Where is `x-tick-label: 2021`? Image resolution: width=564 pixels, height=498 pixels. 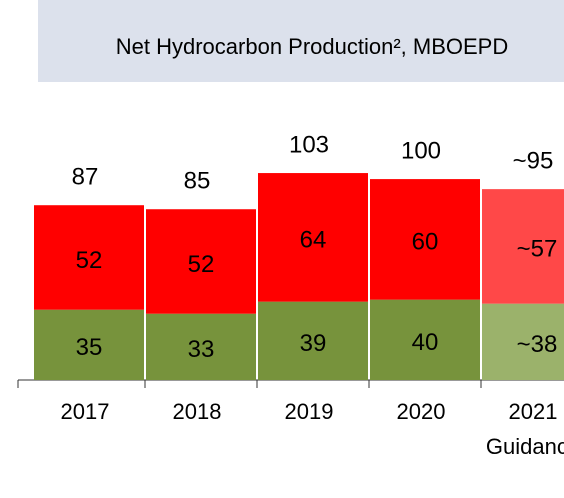 x-tick-label: 2021 is located at coordinates (533, 411).